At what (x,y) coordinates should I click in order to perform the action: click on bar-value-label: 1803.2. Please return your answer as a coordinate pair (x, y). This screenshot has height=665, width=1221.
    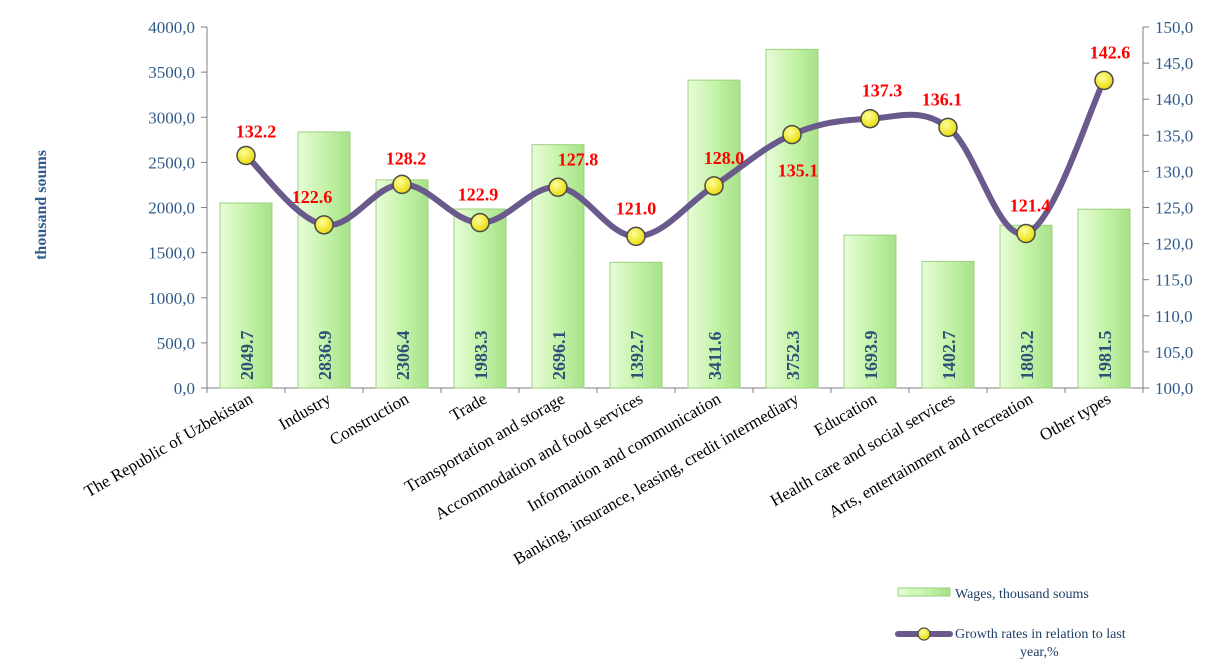
    Looking at the image, I should click on (1027, 356).